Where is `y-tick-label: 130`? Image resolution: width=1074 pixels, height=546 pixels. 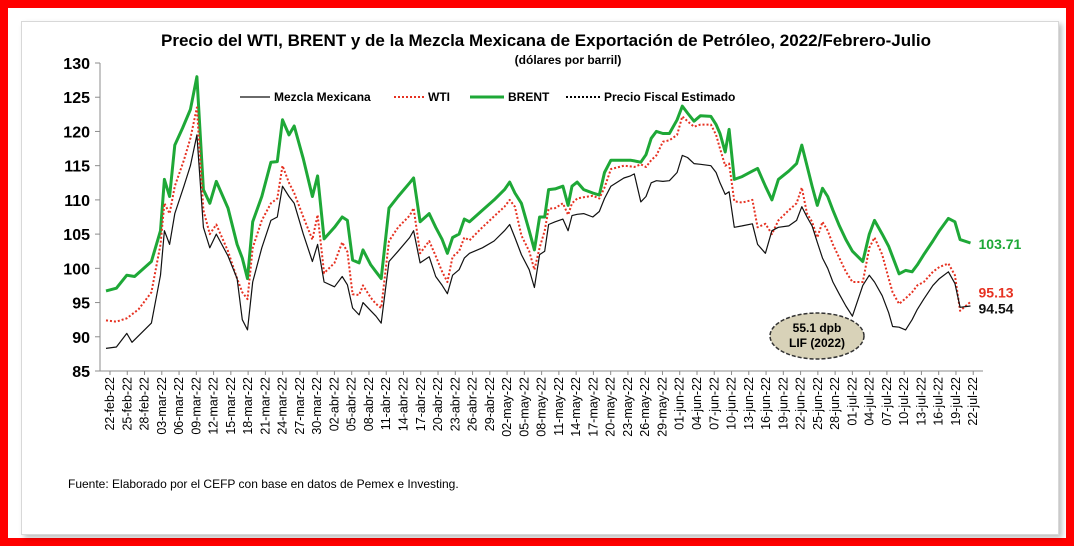 y-tick-label: 130 is located at coordinates (76, 64).